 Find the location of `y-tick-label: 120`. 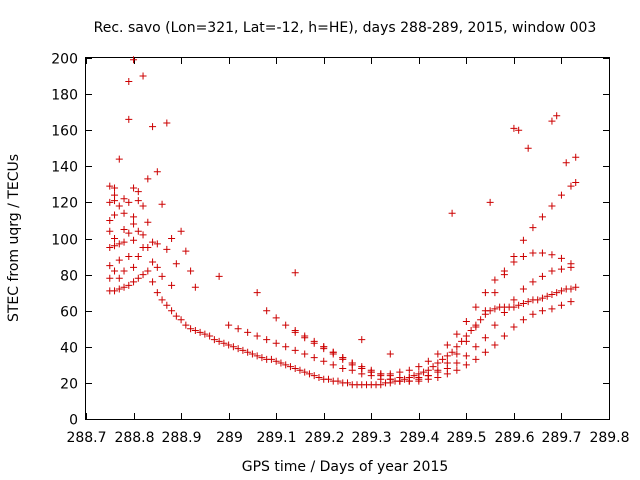

y-tick-label: 120 is located at coordinates (64, 204).